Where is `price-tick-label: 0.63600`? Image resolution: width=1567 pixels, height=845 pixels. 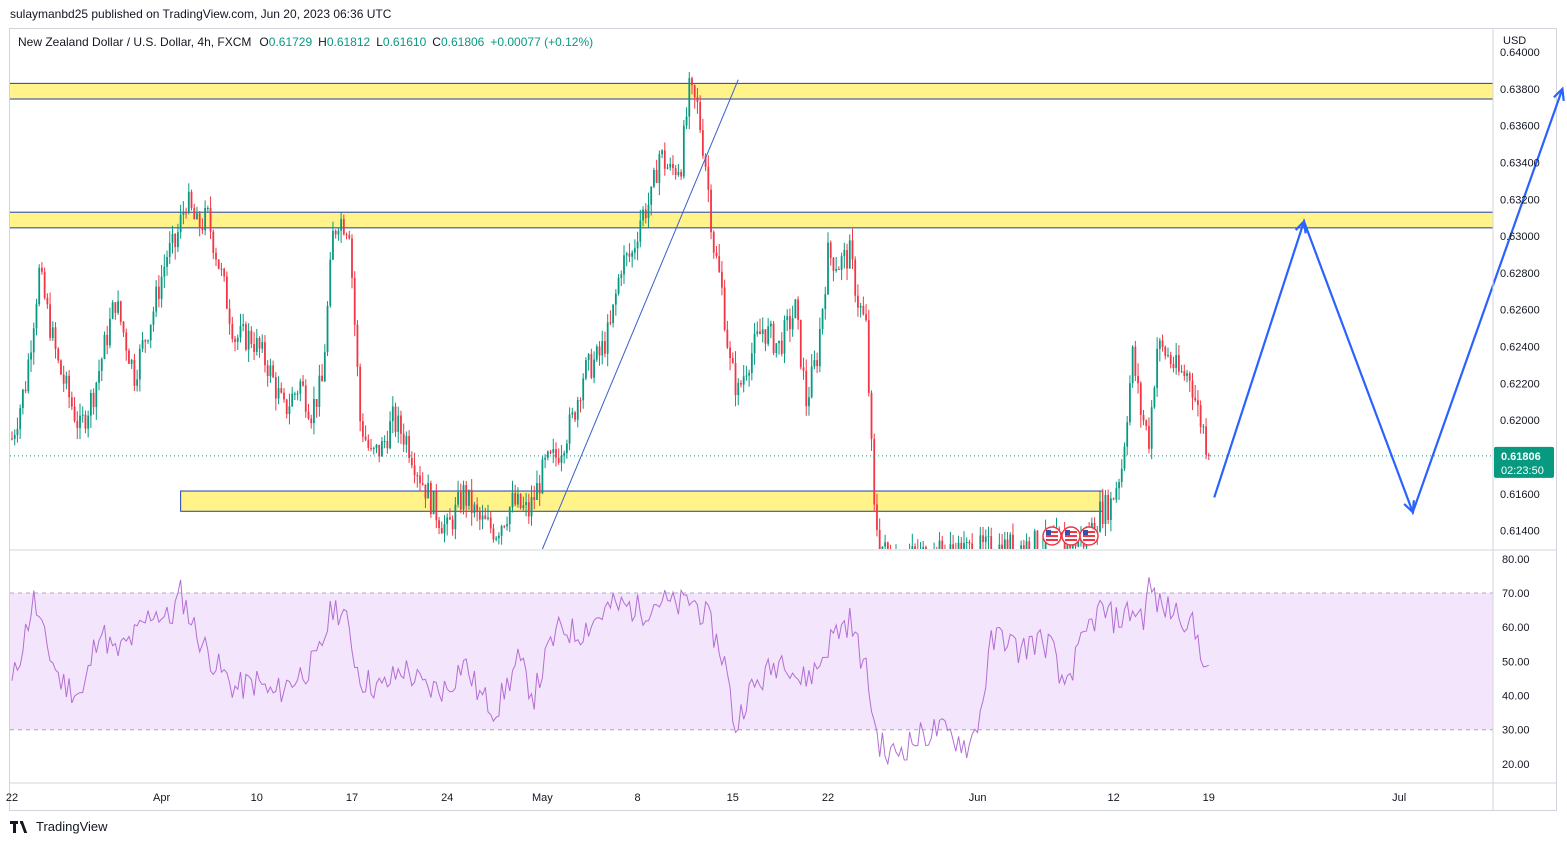 price-tick-label: 0.63600 is located at coordinates (1520, 127).